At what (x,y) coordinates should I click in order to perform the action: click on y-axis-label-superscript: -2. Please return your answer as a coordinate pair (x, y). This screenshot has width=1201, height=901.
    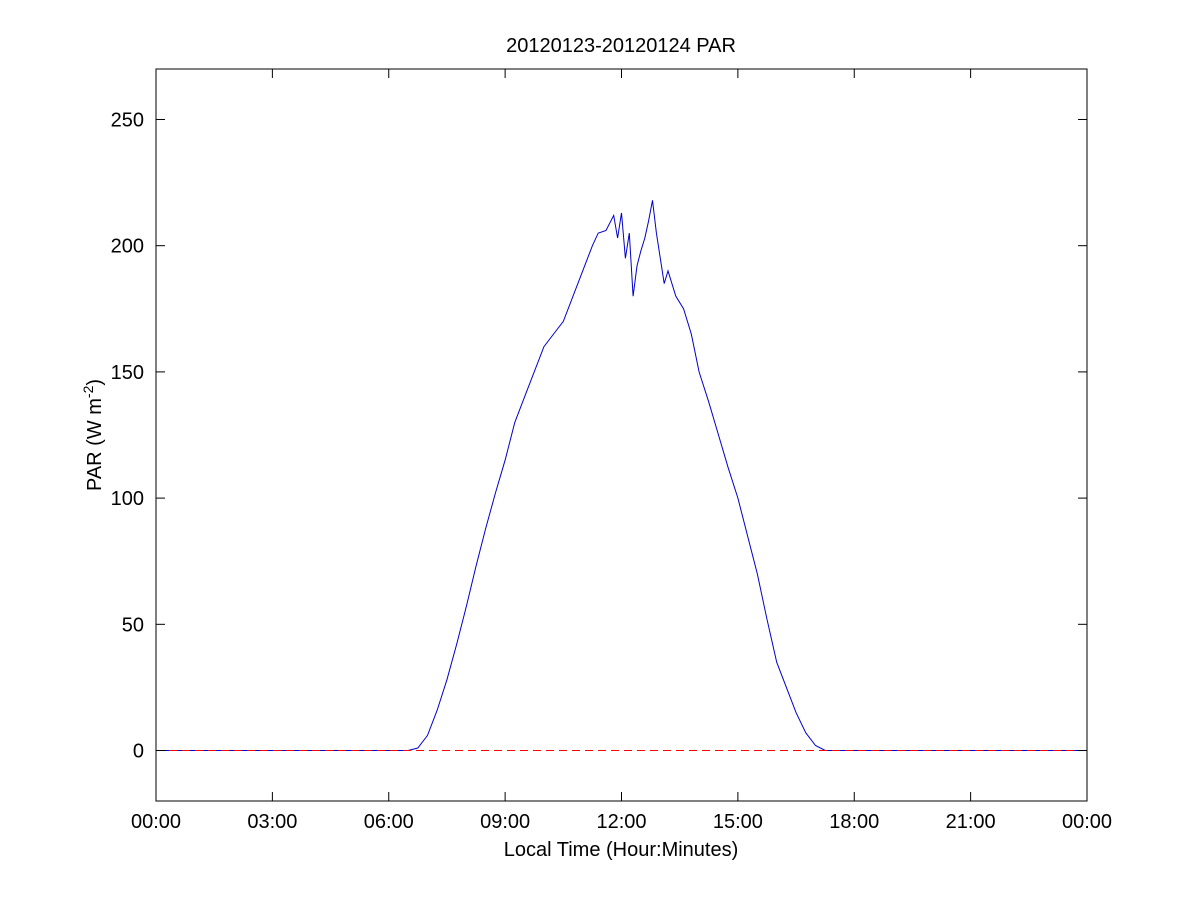
    Looking at the image, I should click on (88, 391).